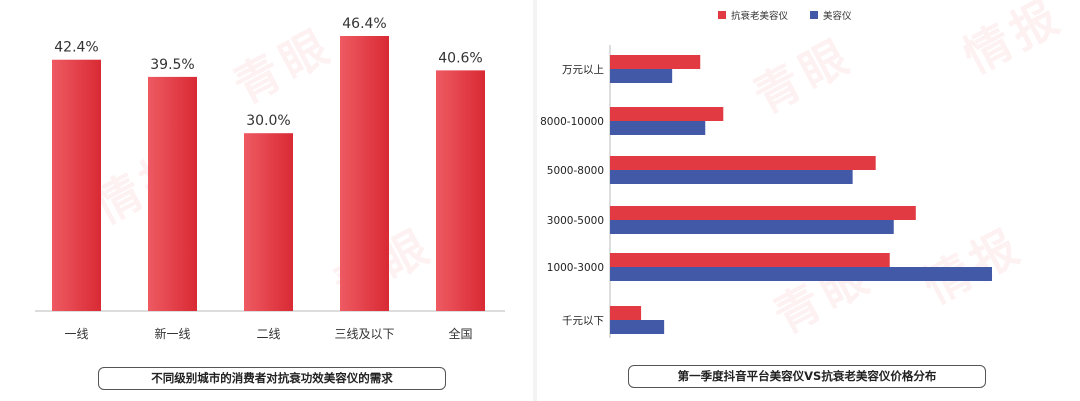 Image resolution: width=1080 pixels, height=401 pixels. Describe the element at coordinates (272, 378) in the screenshot. I see `left-chart-title: 不同级别城市的消费者对抗衰功效美容仪的需求` at that location.